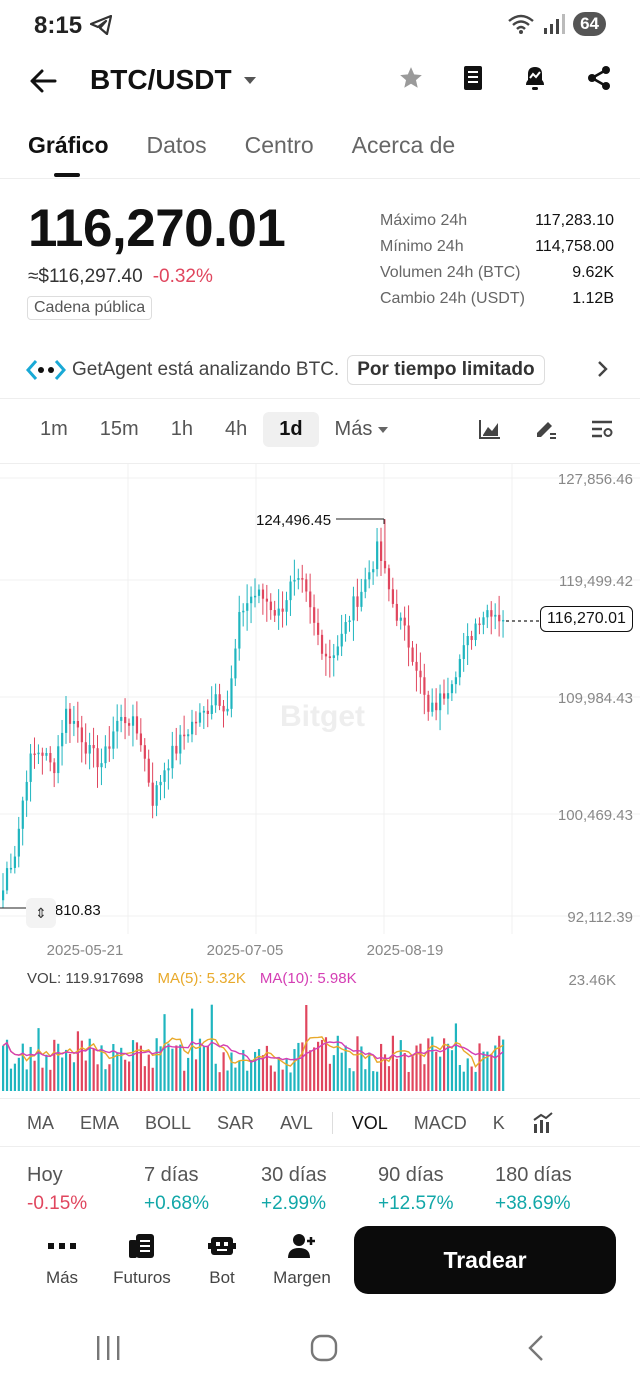 This screenshot has width=640, height=1387. I want to click on chain-badge: Cadena pública, so click(90, 308).